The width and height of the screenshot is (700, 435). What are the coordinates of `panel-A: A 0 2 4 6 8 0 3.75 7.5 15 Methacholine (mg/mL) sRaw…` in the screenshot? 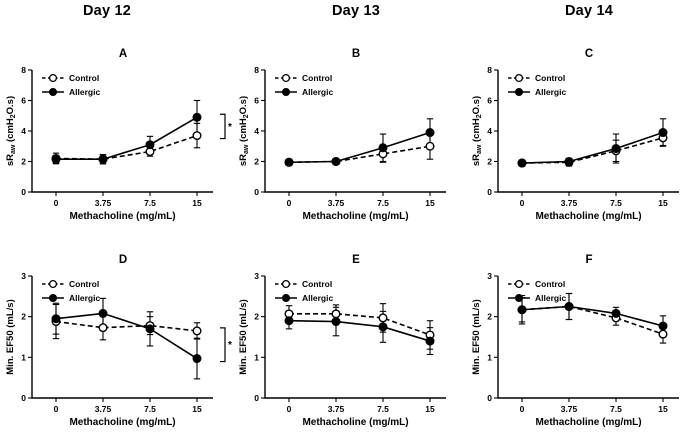 It's located at (118, 135).